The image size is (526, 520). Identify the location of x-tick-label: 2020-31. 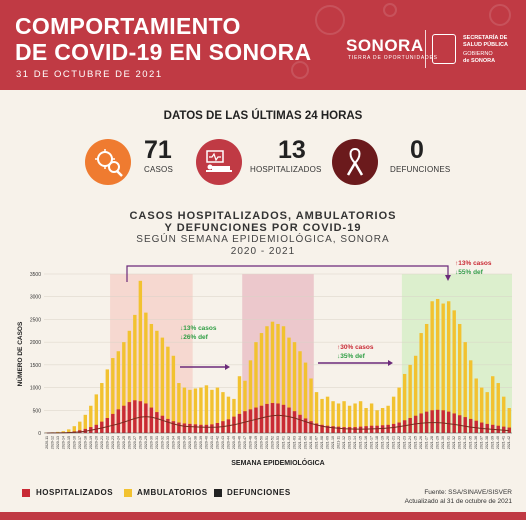
(157, 442).